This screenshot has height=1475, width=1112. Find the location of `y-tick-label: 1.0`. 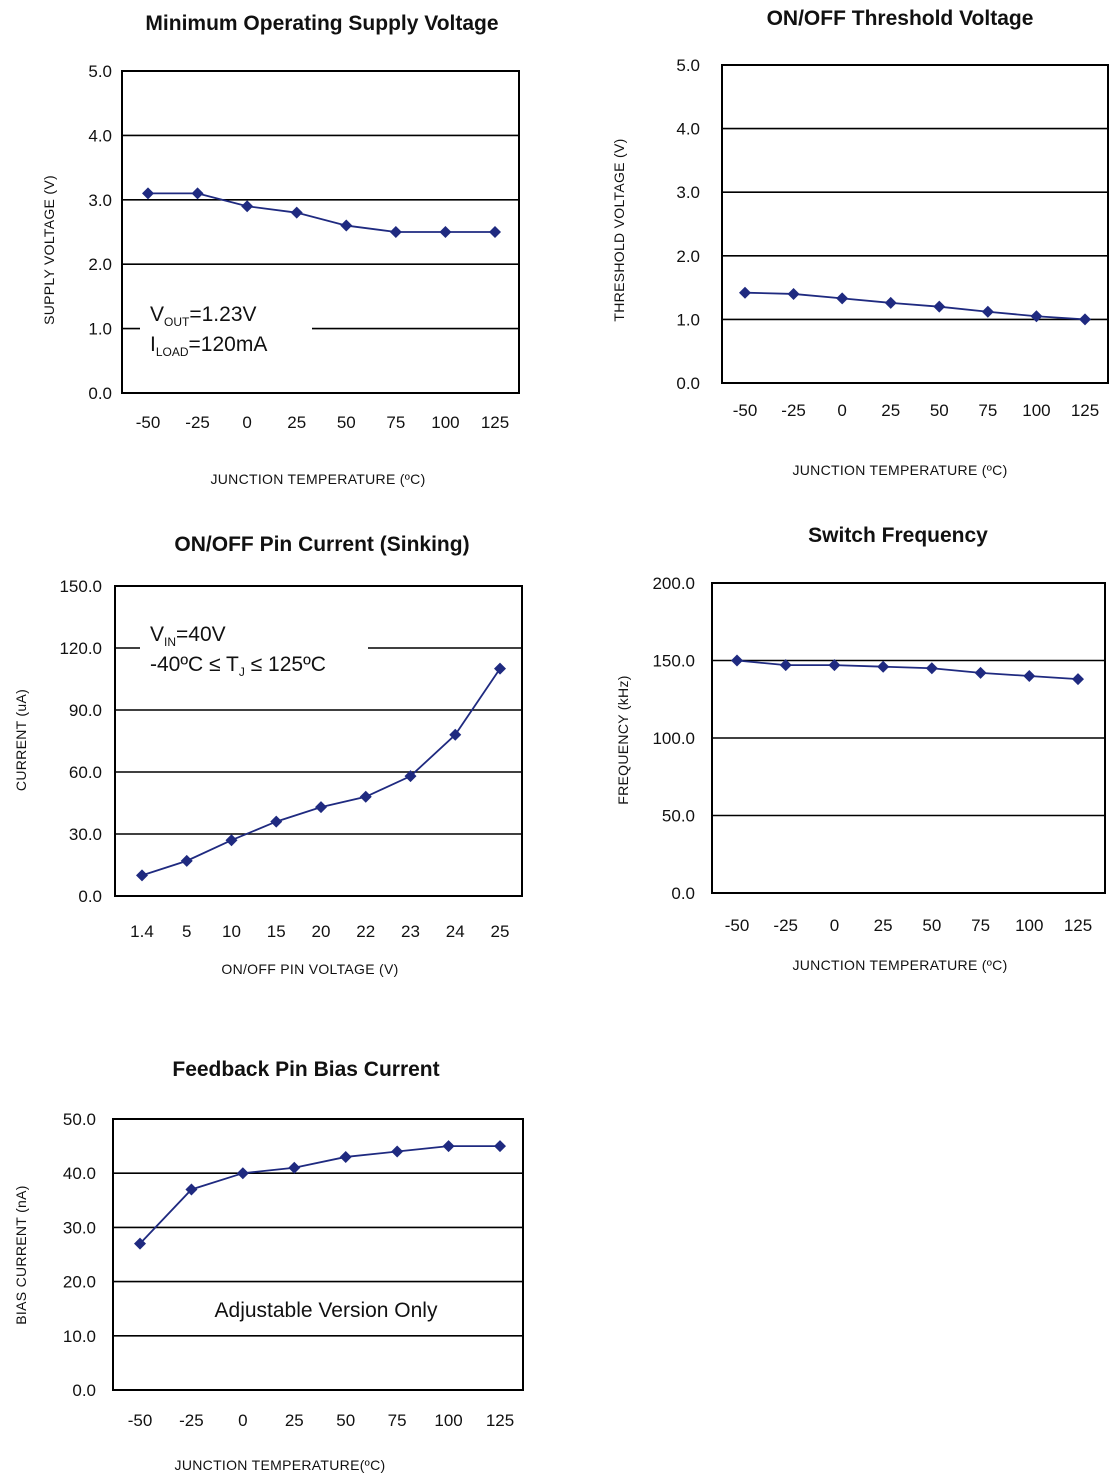

y-tick-label: 1.0 is located at coordinates (100, 329).